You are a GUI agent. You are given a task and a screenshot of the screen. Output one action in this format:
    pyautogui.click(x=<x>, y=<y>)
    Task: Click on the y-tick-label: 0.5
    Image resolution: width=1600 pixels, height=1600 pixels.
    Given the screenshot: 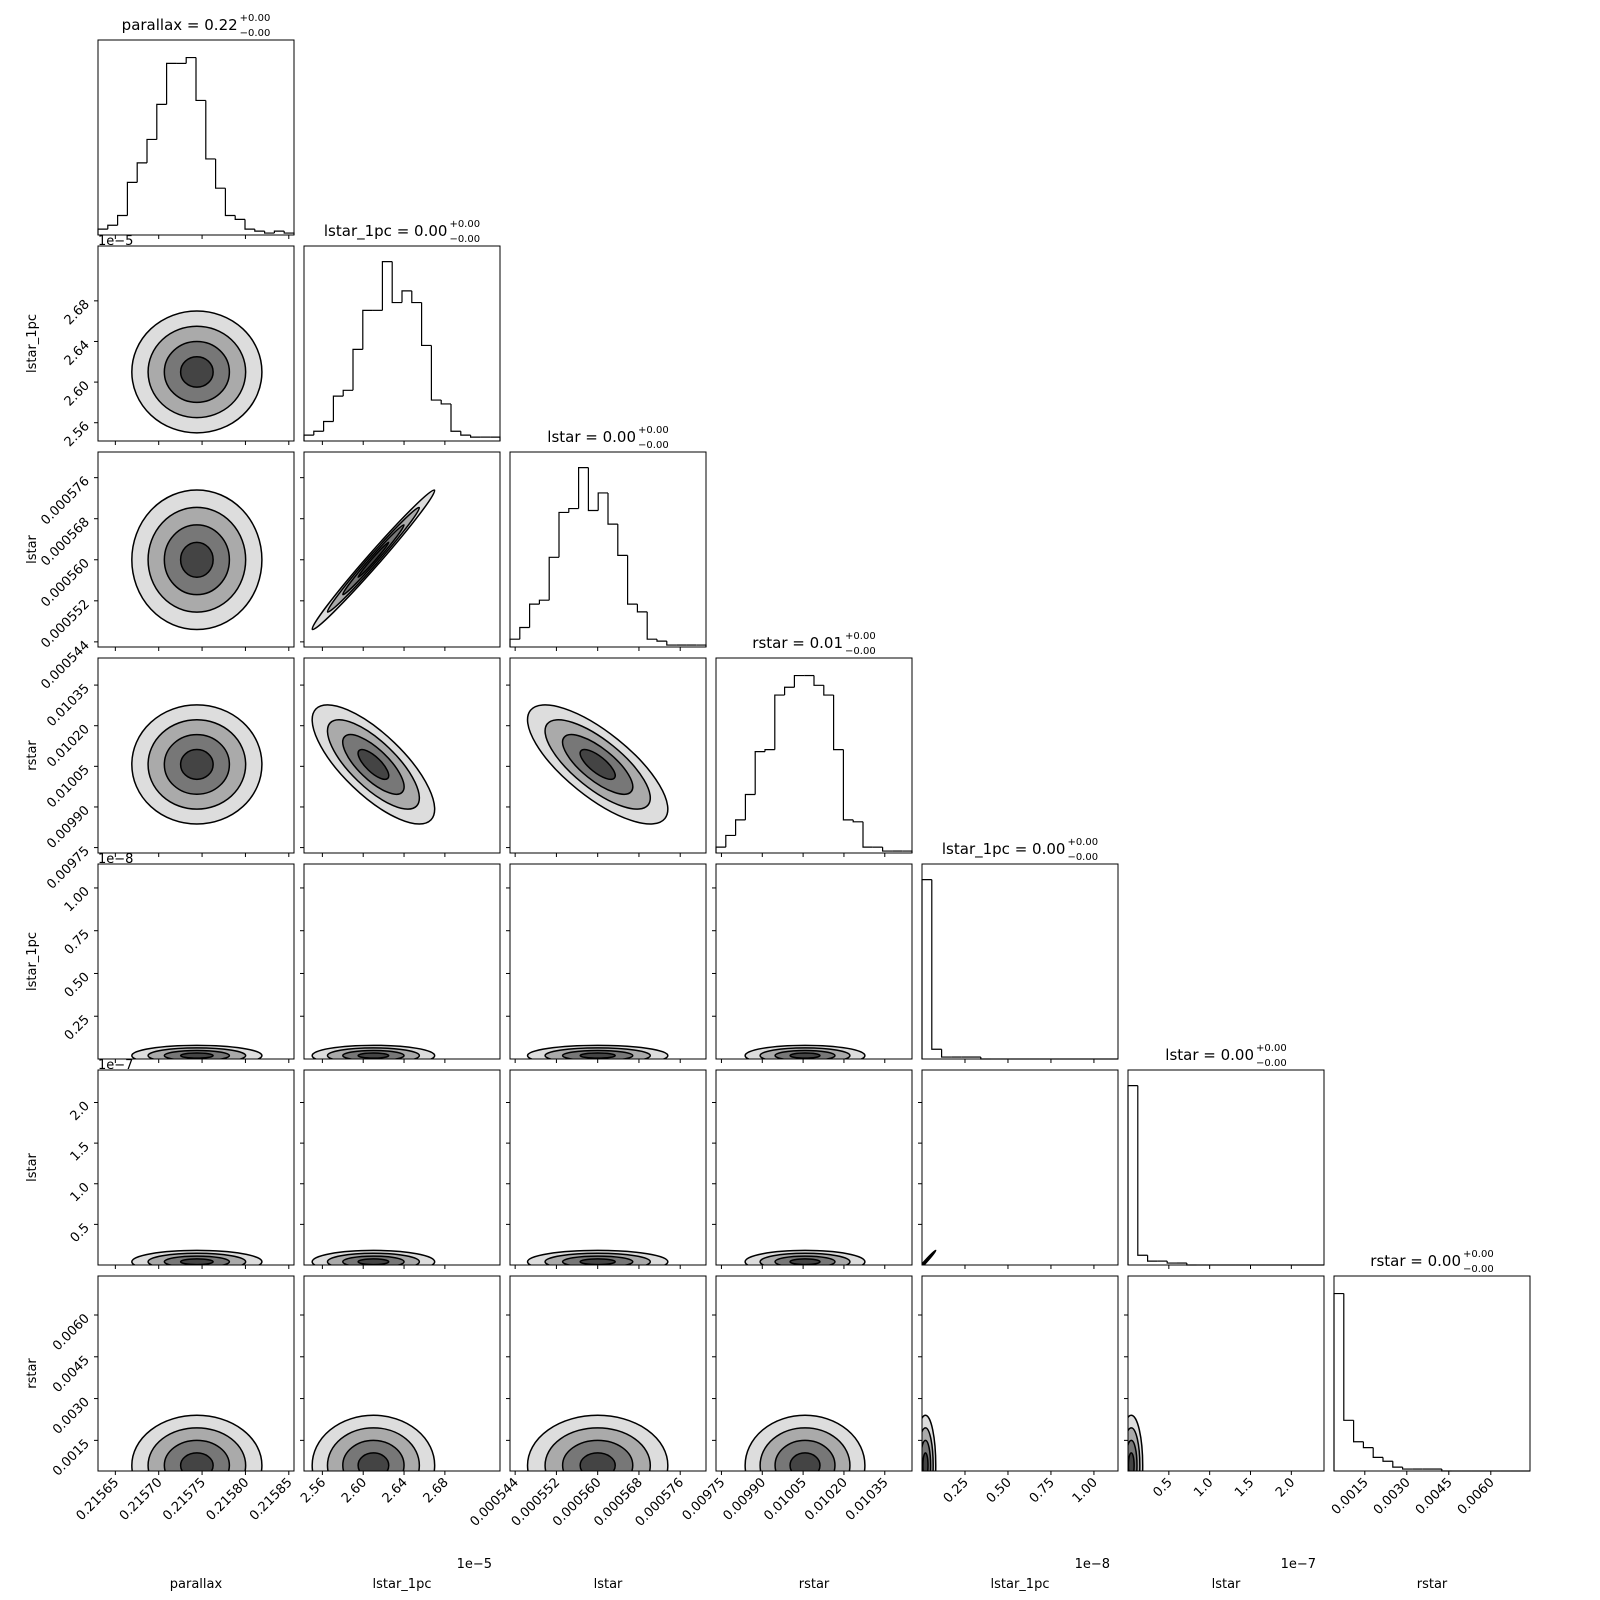 What is the action you would take?
    pyautogui.click(x=80, y=1233)
    